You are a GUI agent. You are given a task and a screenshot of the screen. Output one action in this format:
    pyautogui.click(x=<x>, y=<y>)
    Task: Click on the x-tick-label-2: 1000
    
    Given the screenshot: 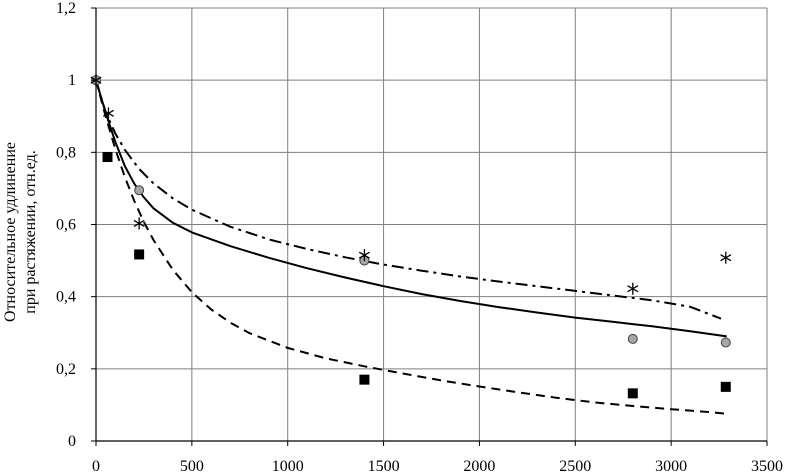 What is the action you would take?
    pyautogui.click(x=288, y=466)
    